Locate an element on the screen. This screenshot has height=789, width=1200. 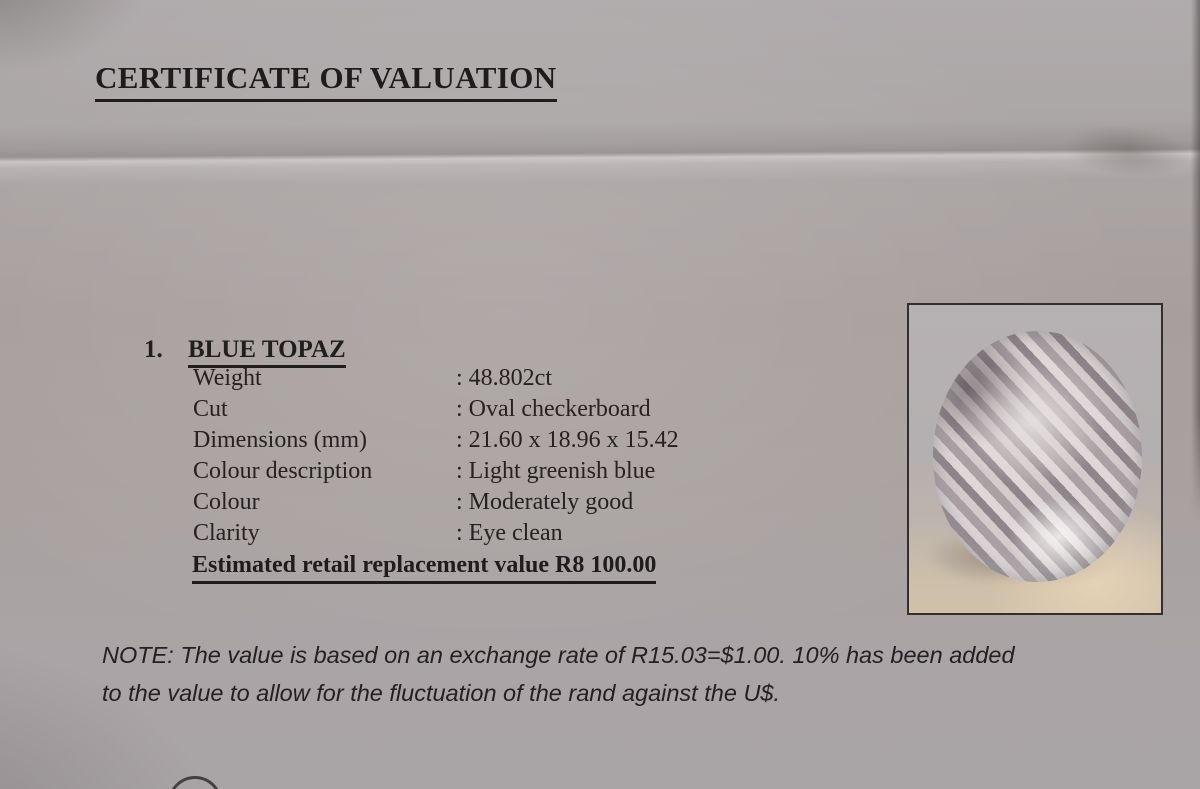
field-value: : Oval checkerboard is located at coordinates (553, 409).